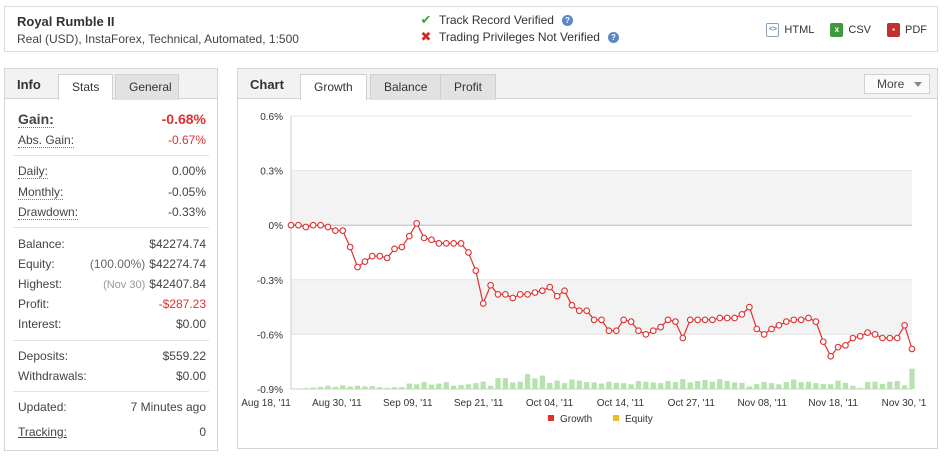  What do you see at coordinates (66, 21) in the screenshot?
I see `system-name: Royal Rumble II` at bounding box center [66, 21].